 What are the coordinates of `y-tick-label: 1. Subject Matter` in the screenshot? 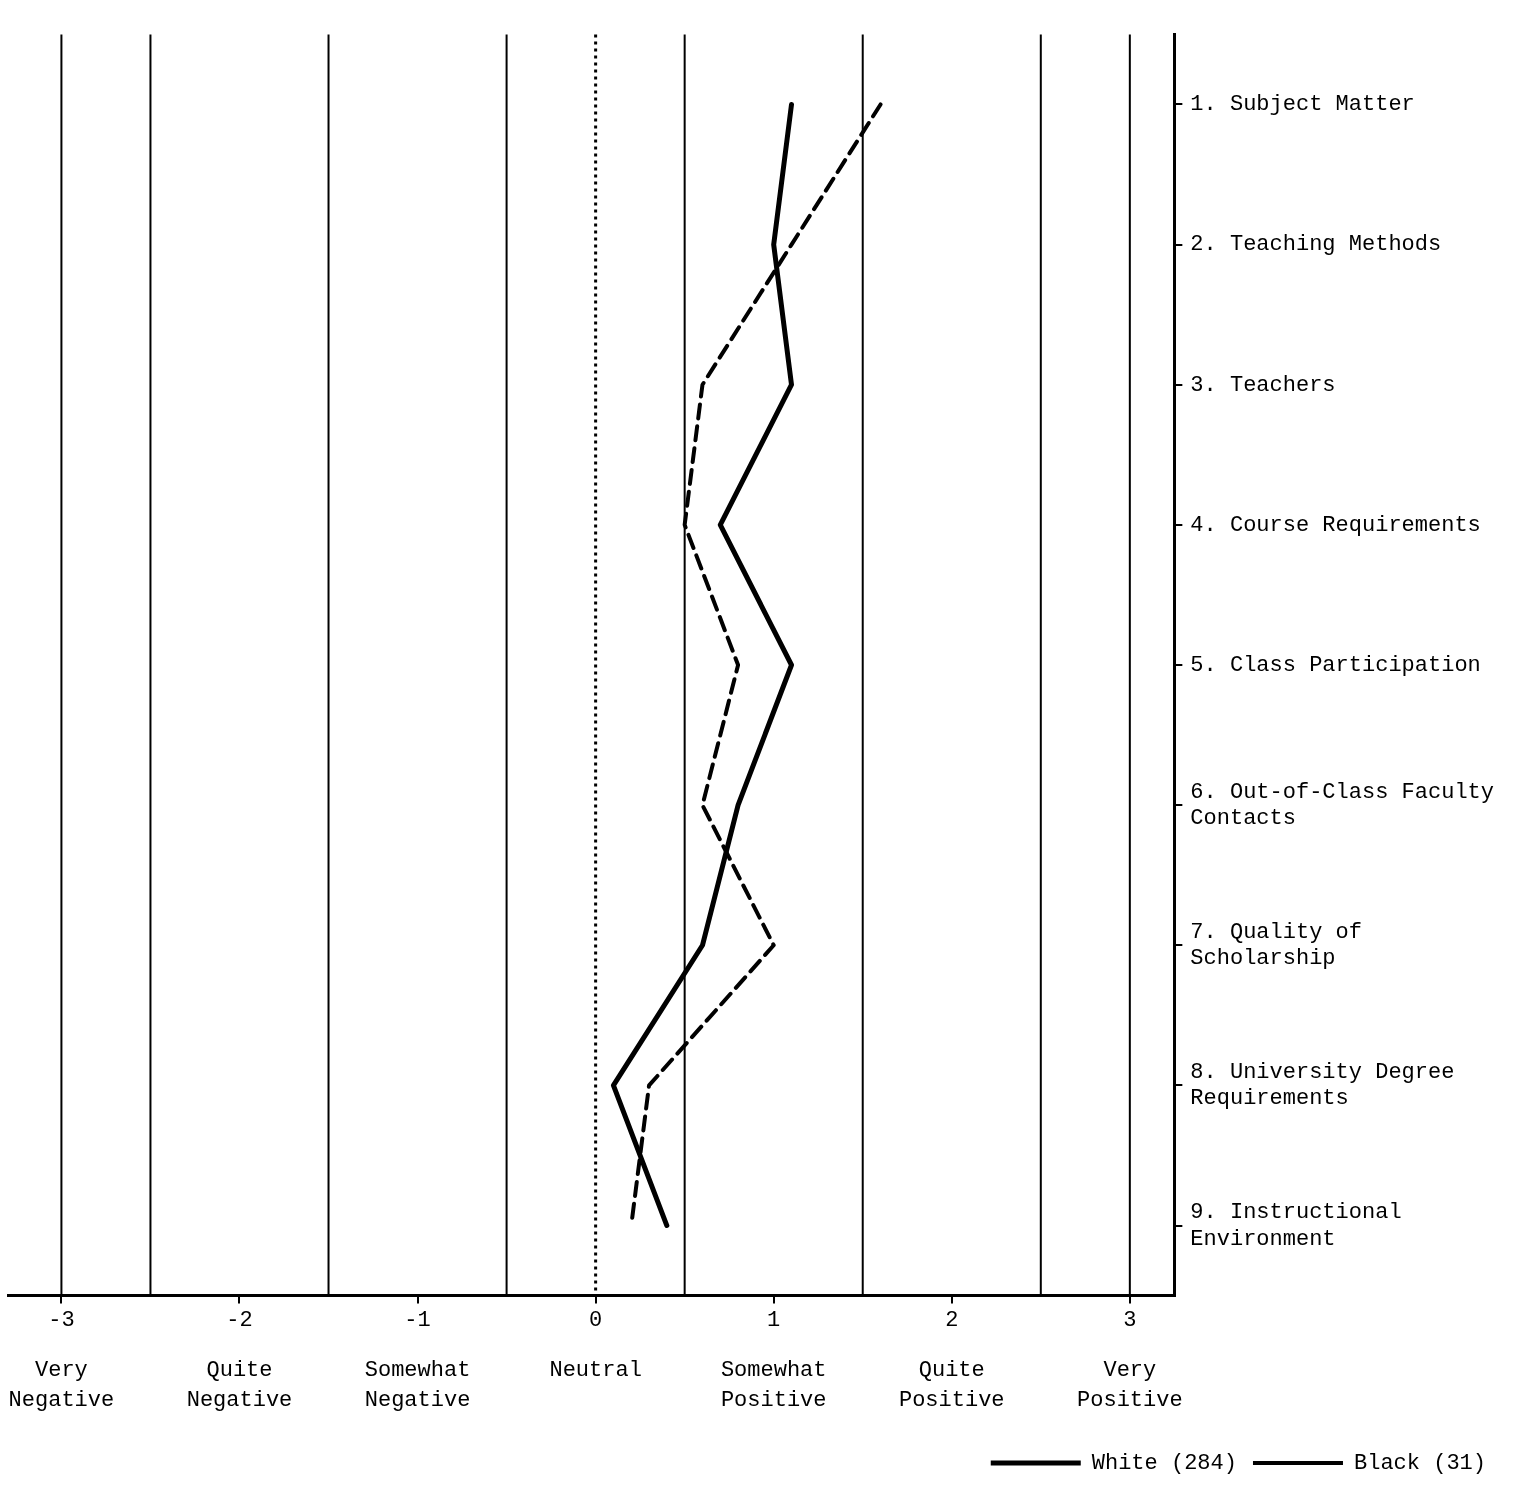 It's located at (1302, 105).